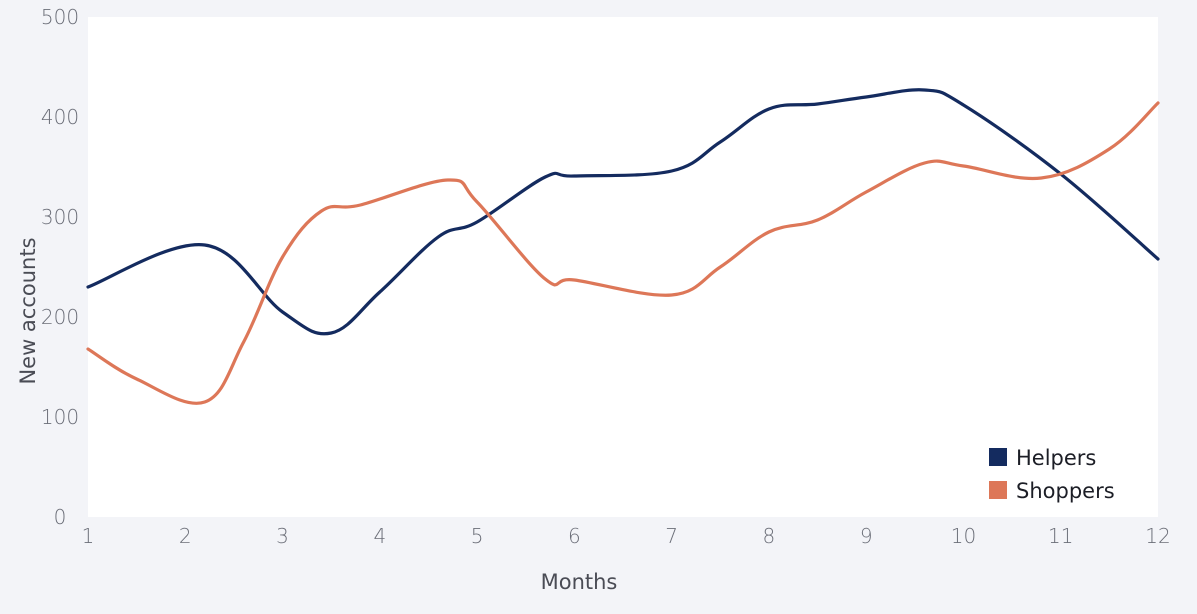  Describe the element at coordinates (60, 117) in the screenshot. I see `y-tick-label: 400` at that location.